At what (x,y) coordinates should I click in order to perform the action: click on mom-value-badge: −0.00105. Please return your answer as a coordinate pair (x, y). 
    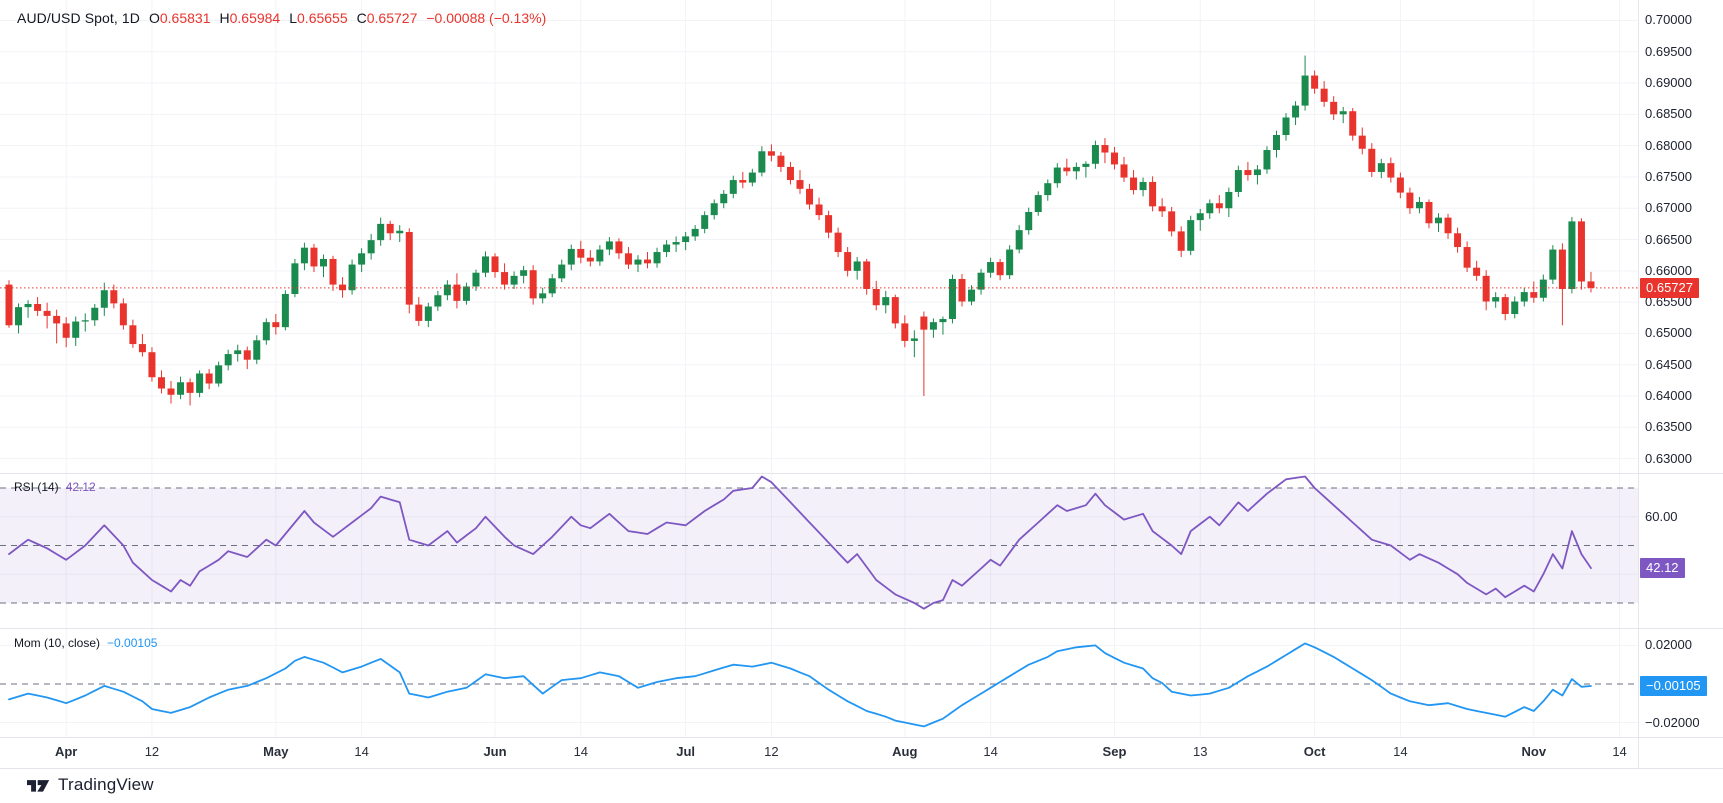
    Looking at the image, I should click on (1673, 685).